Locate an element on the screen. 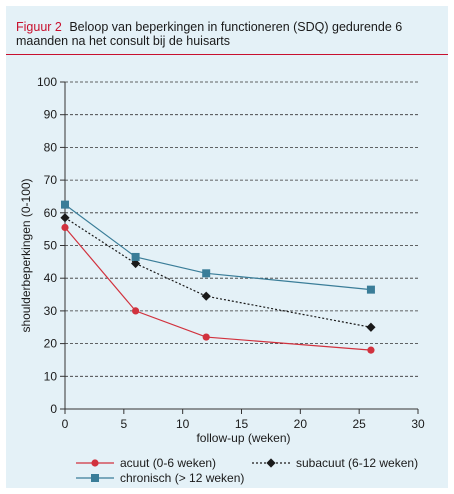 This screenshot has height=494, width=454. series-line-chronisch is located at coordinates (217, 247).